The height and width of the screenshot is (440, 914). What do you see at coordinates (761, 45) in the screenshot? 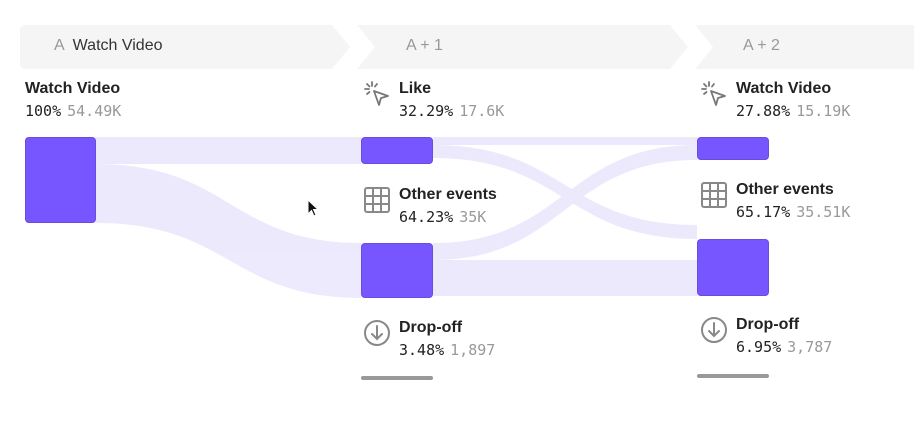
I see `column-title: A + 2` at bounding box center [761, 45].